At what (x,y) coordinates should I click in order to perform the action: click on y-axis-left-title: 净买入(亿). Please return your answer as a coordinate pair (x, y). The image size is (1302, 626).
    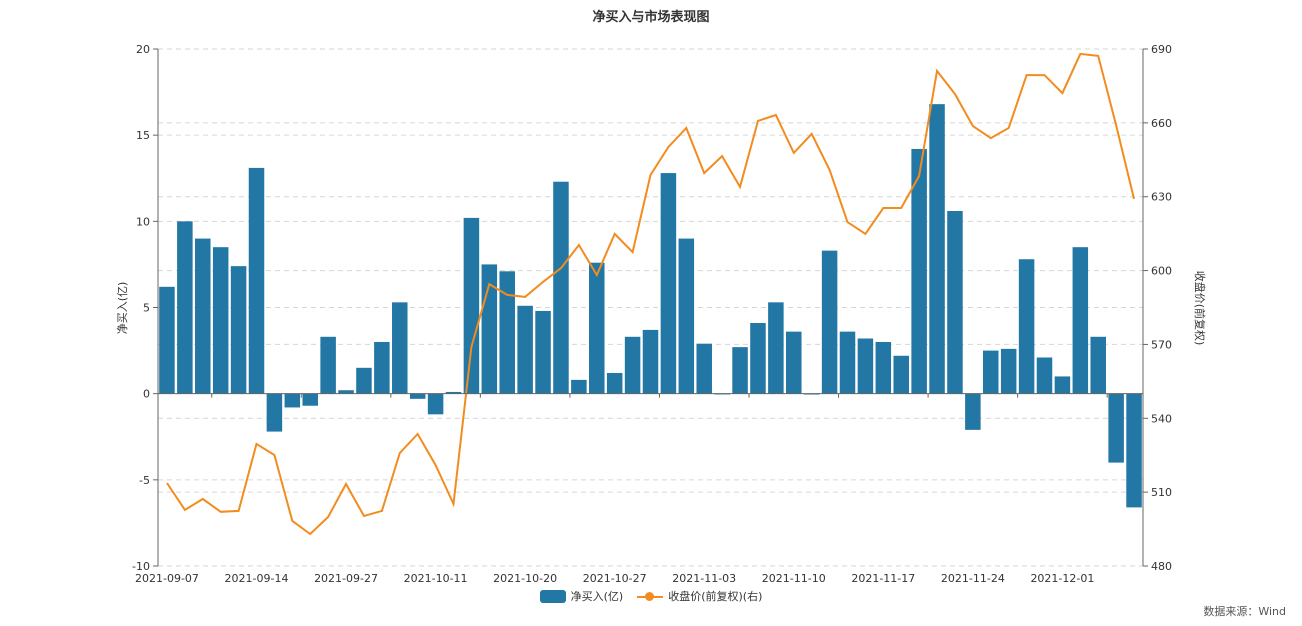
    Looking at the image, I should click on (122, 308).